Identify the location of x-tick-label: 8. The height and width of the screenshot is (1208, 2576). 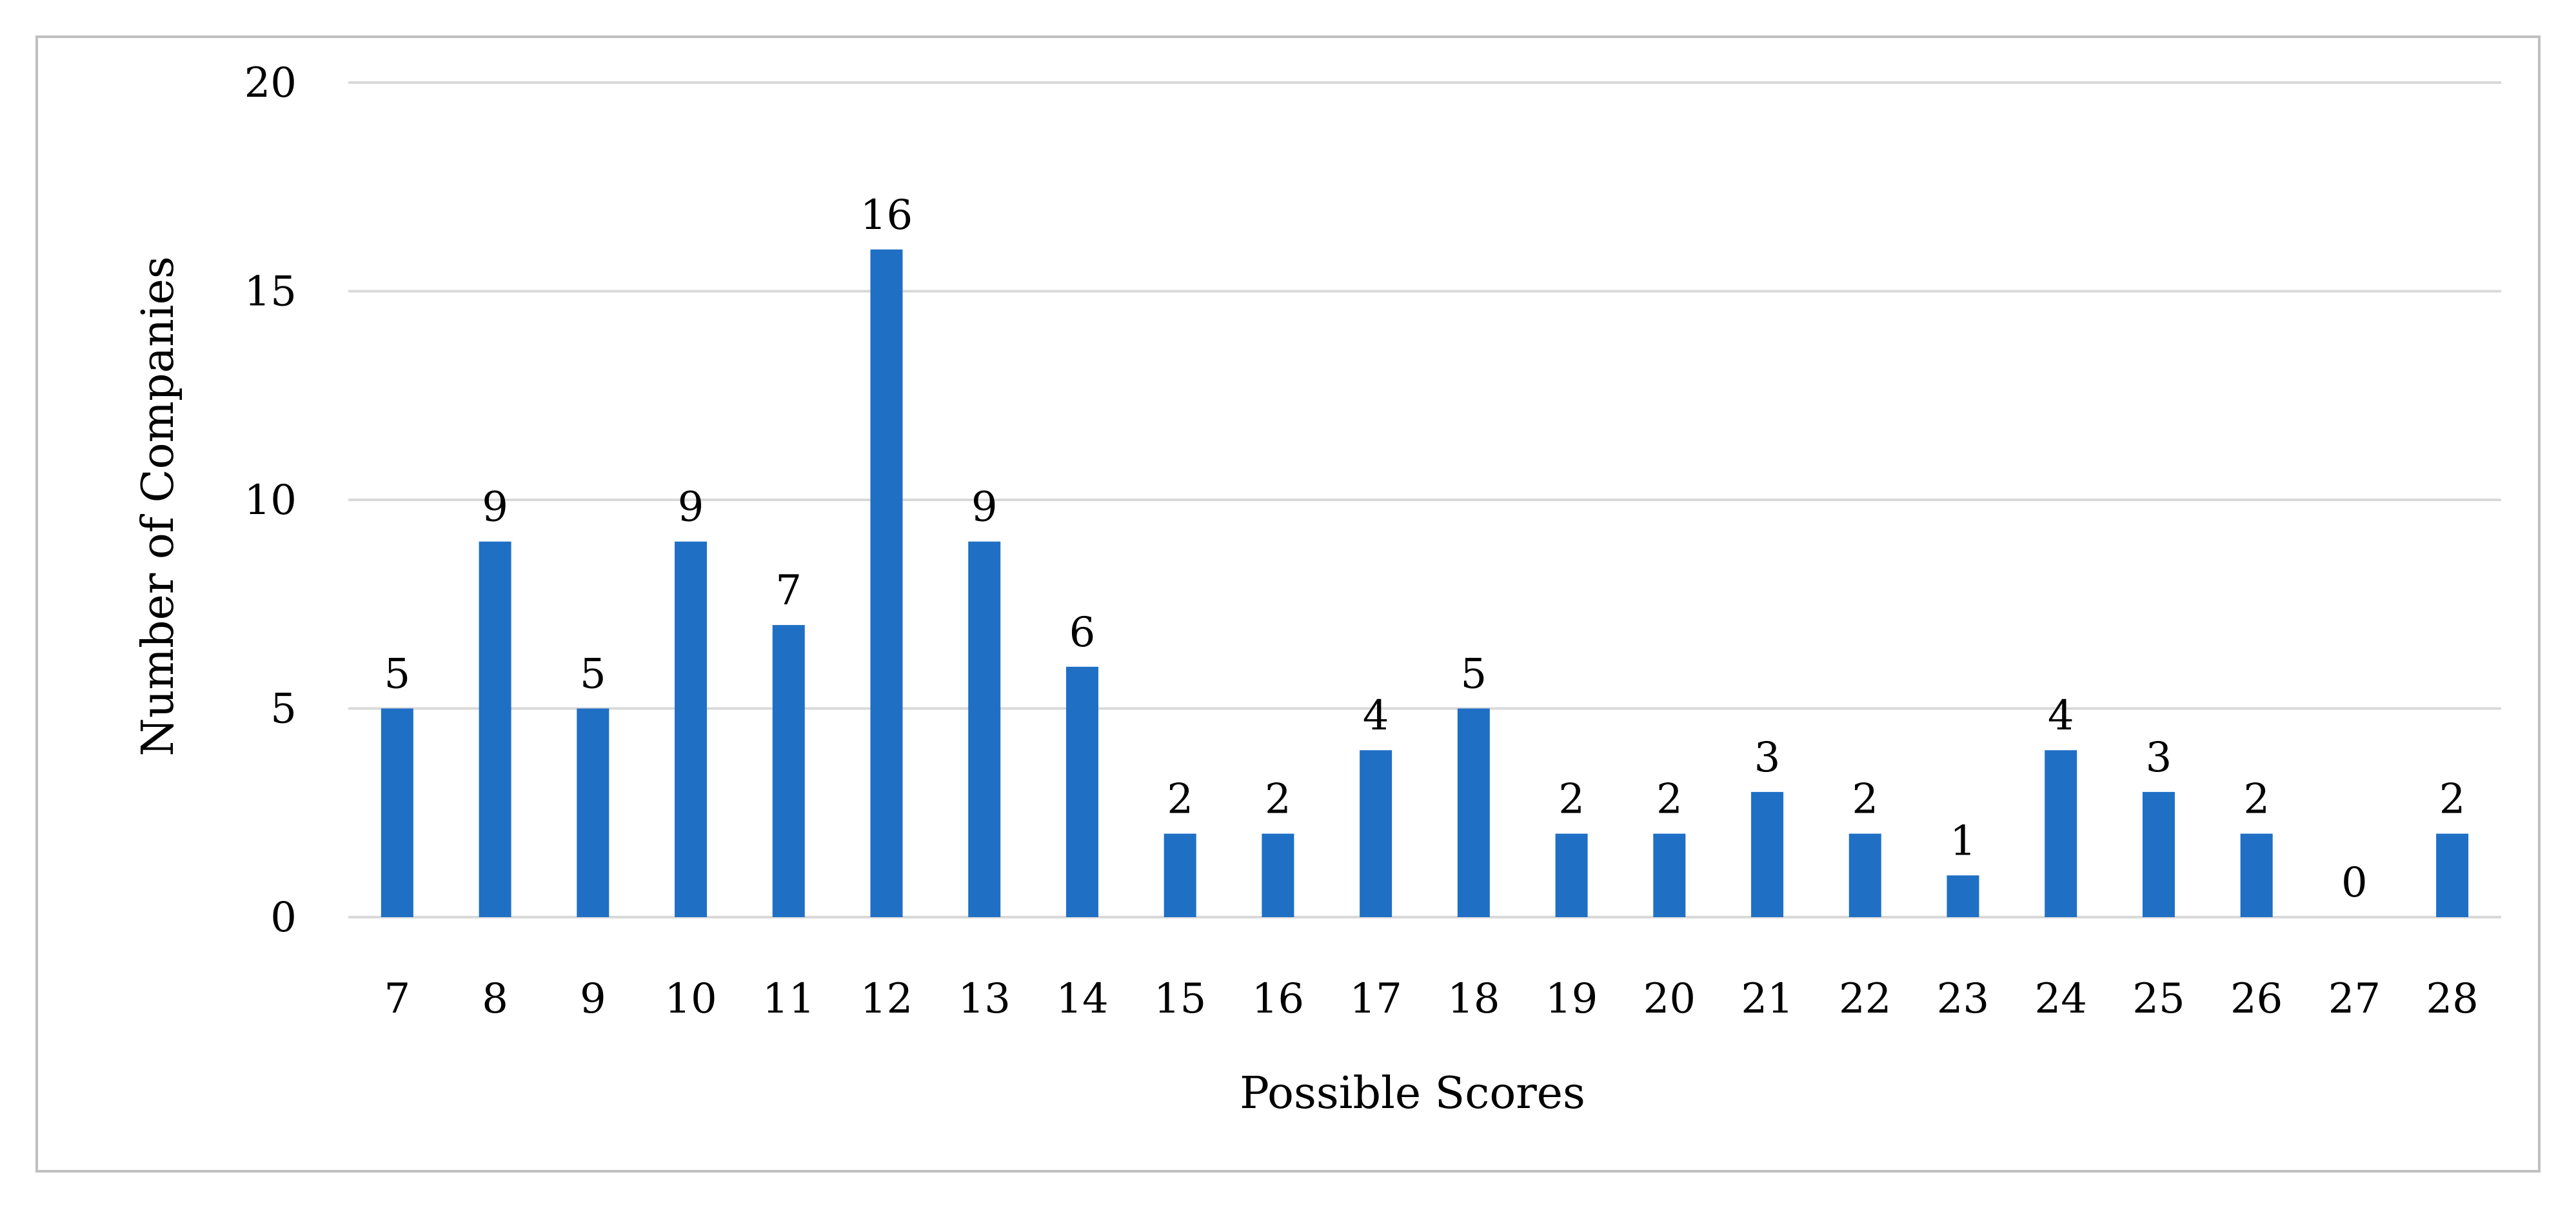
(495, 999).